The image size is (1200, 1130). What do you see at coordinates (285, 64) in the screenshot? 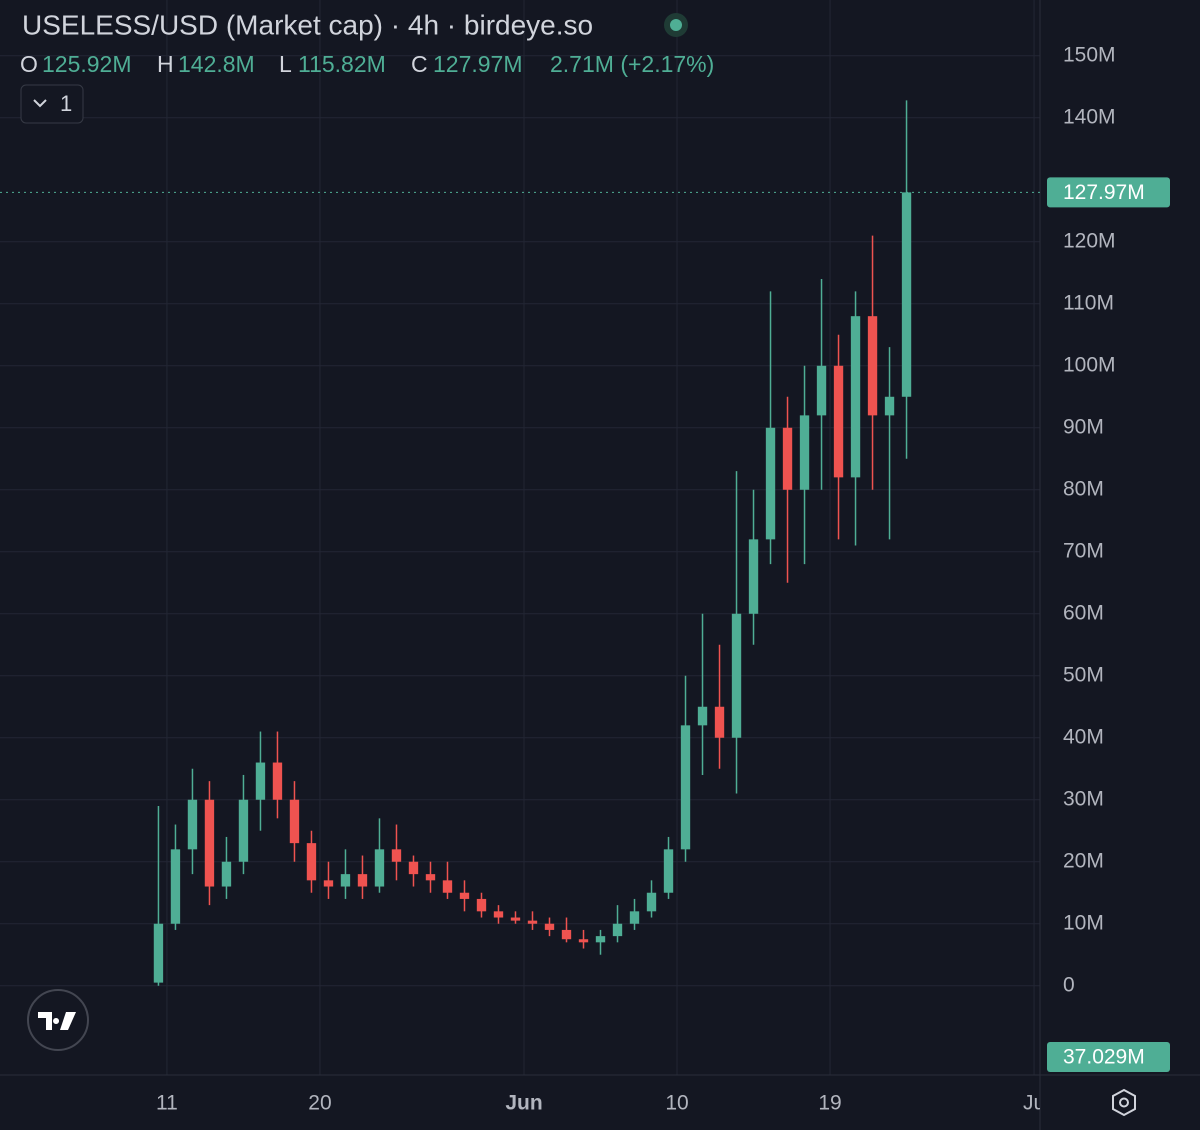
I see `l-label: L` at bounding box center [285, 64].